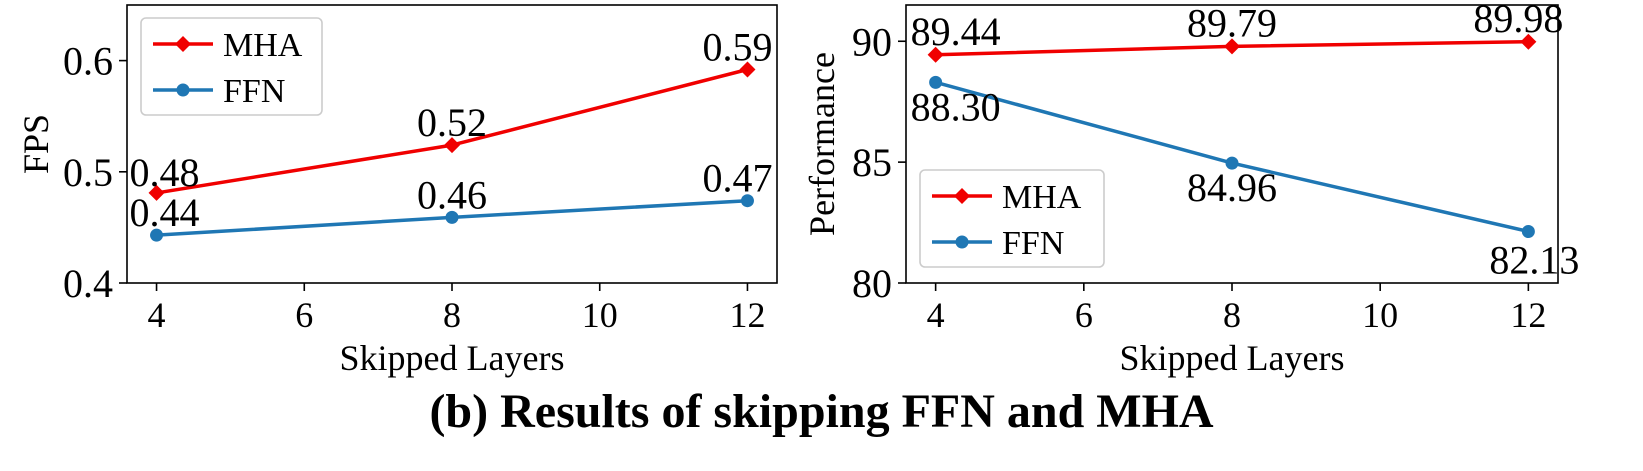 This screenshot has width=1643, height=471. I want to click on data-label: 0.59, so click(737, 46).